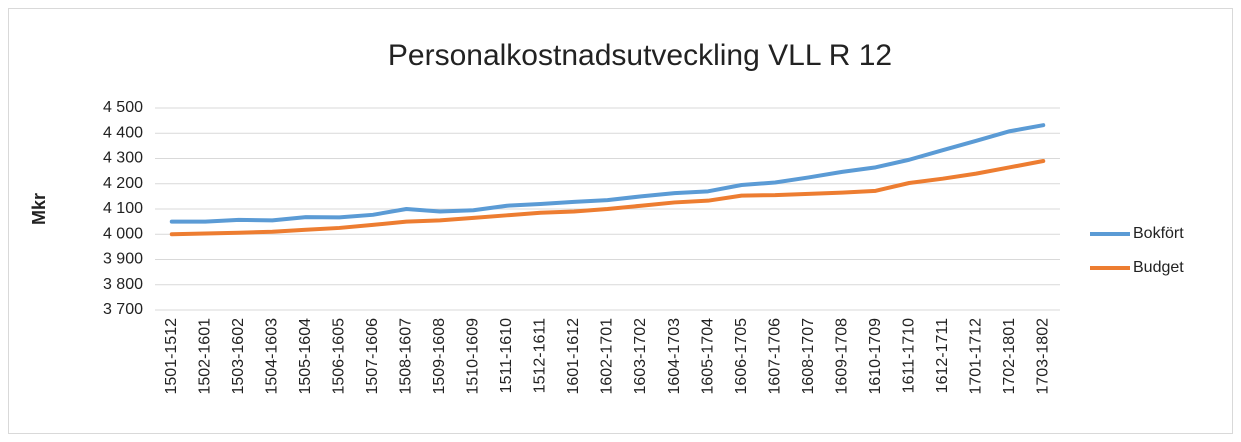 The image size is (1241, 442). I want to click on x-tick-label: 1604-1703, so click(674, 356).